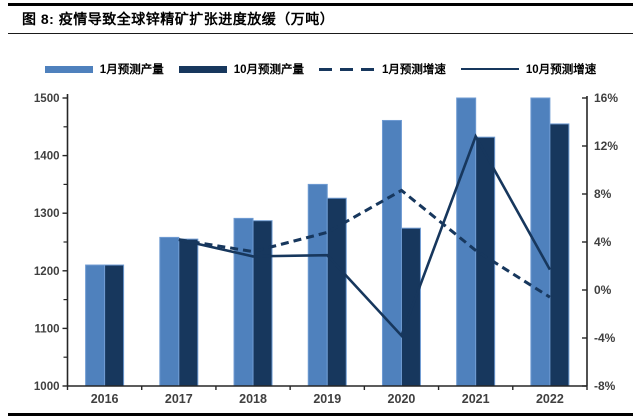  I want to click on bar-2016-s0, so click(95, 325).